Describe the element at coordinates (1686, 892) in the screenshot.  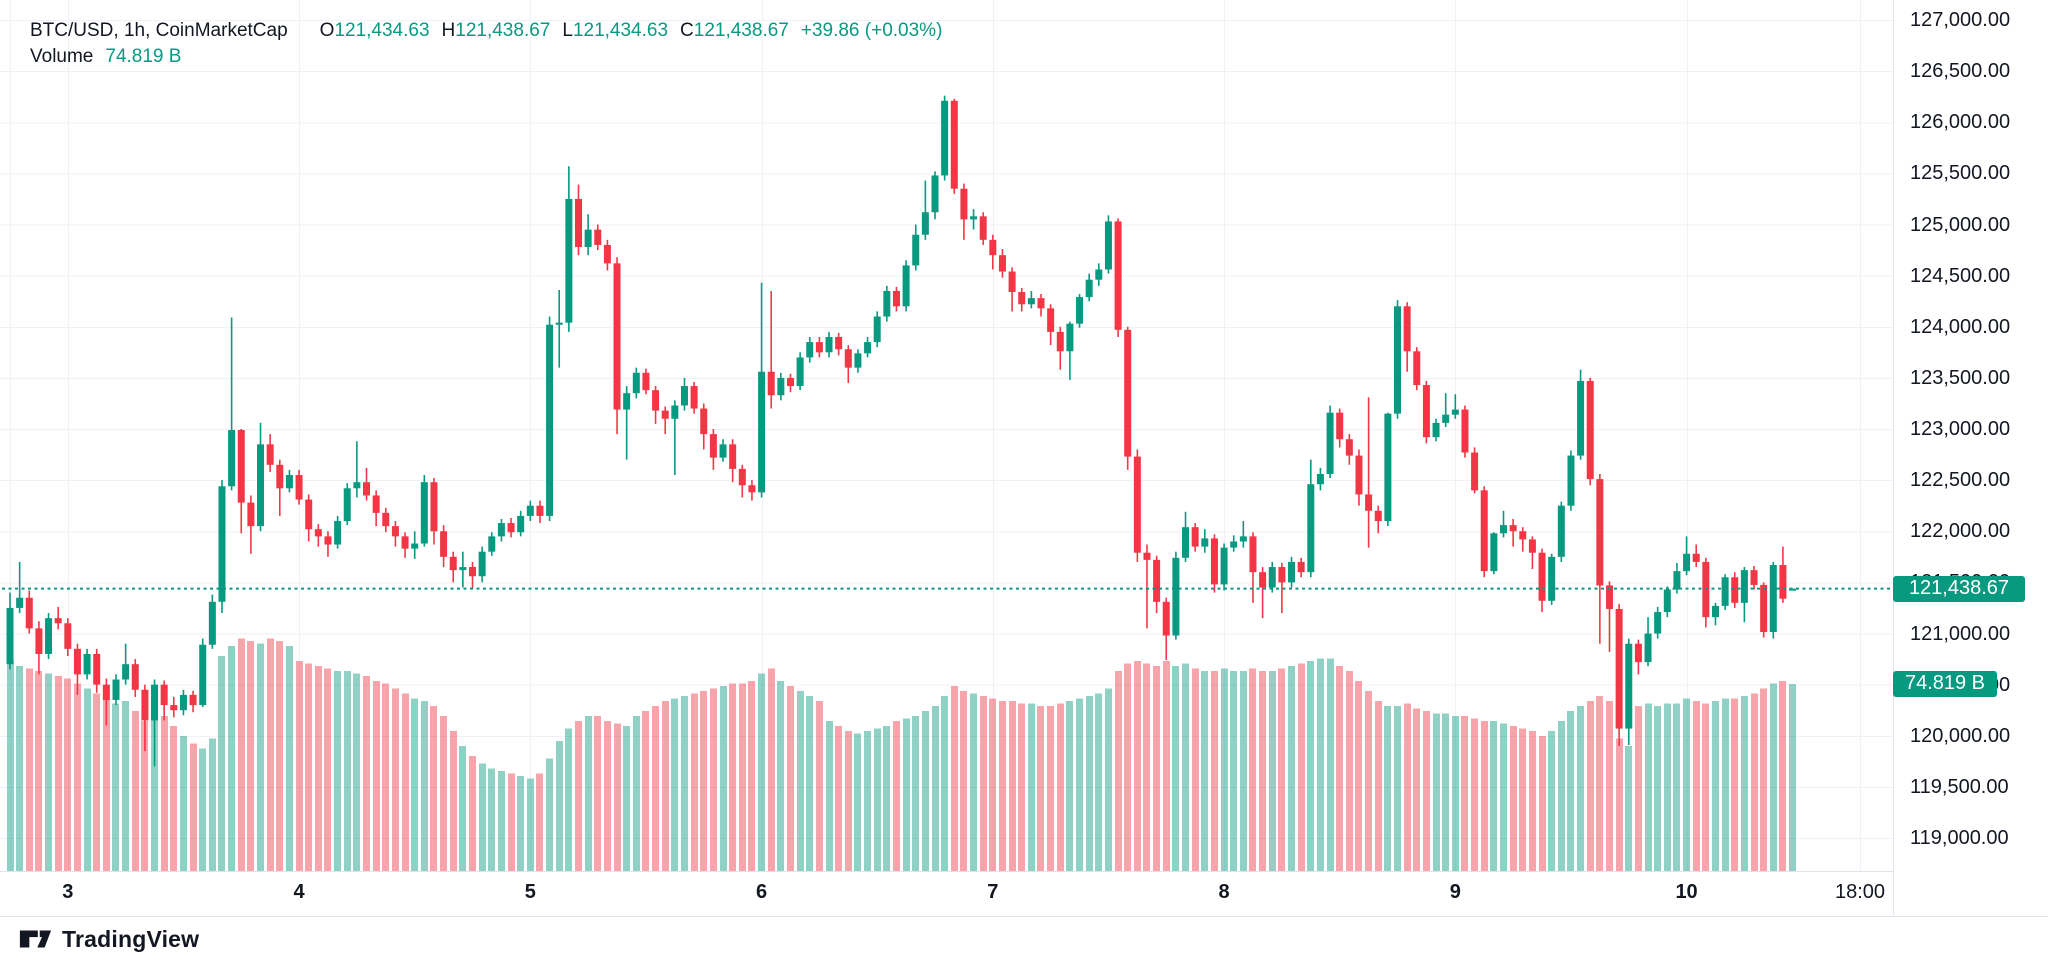
I see `time-axis-label: 10` at that location.